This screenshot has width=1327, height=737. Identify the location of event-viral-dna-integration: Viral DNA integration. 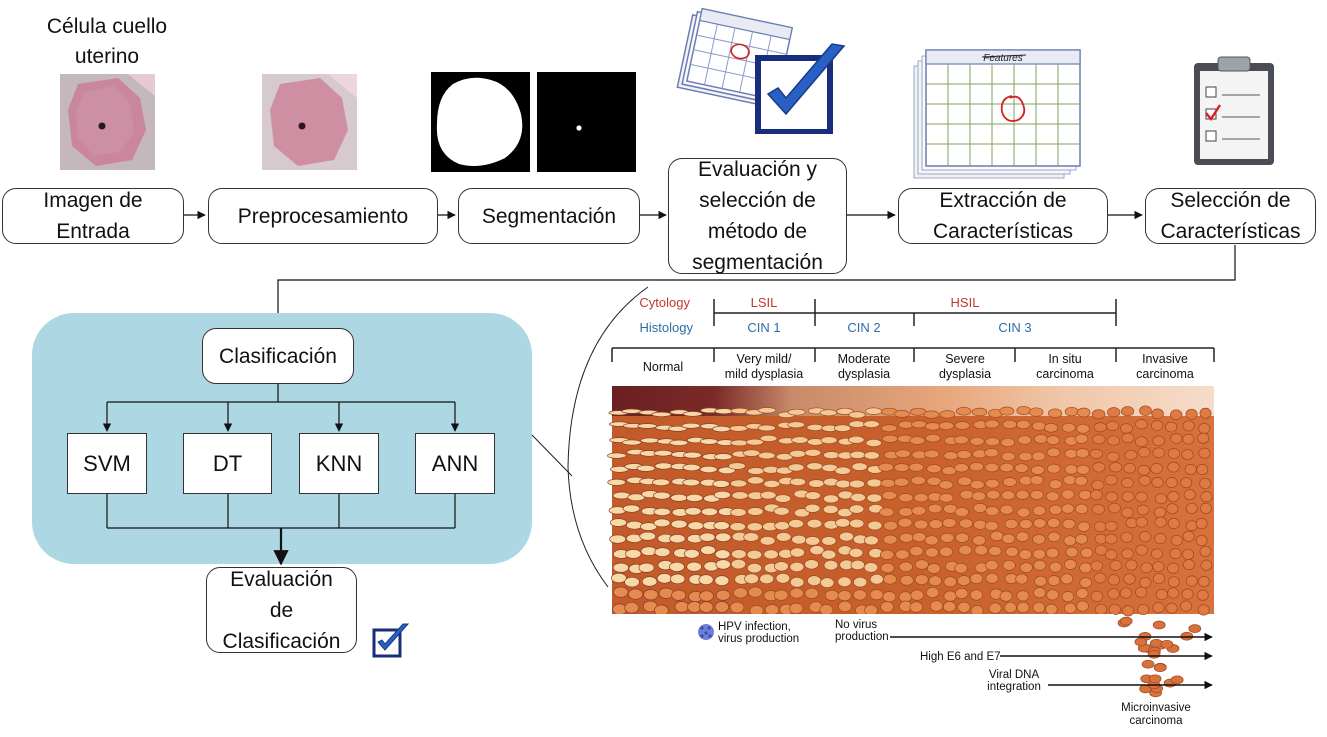
(1014, 681).